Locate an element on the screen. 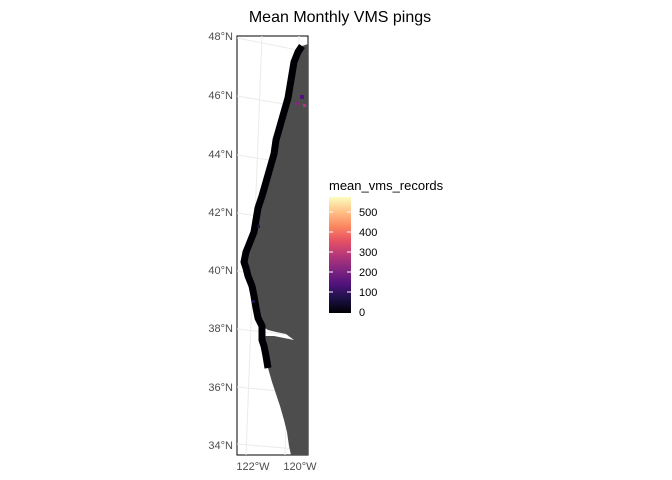 This screenshot has height=480, width=672. legend: mean_vms_records is located at coordinates (386, 248).